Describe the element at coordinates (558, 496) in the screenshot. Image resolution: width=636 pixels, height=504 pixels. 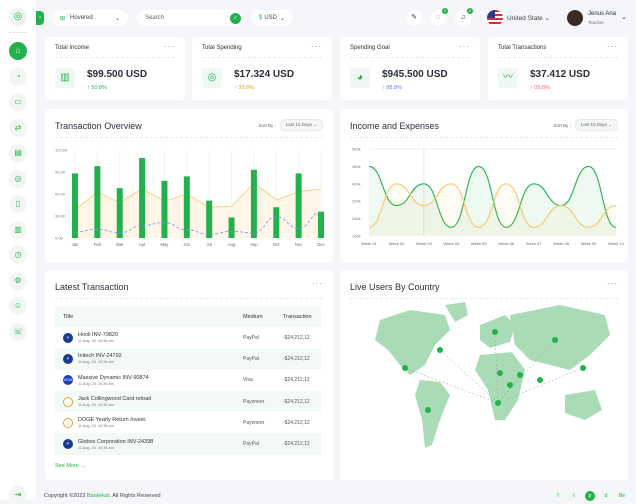
I see `social-icon-0: f` at that location.